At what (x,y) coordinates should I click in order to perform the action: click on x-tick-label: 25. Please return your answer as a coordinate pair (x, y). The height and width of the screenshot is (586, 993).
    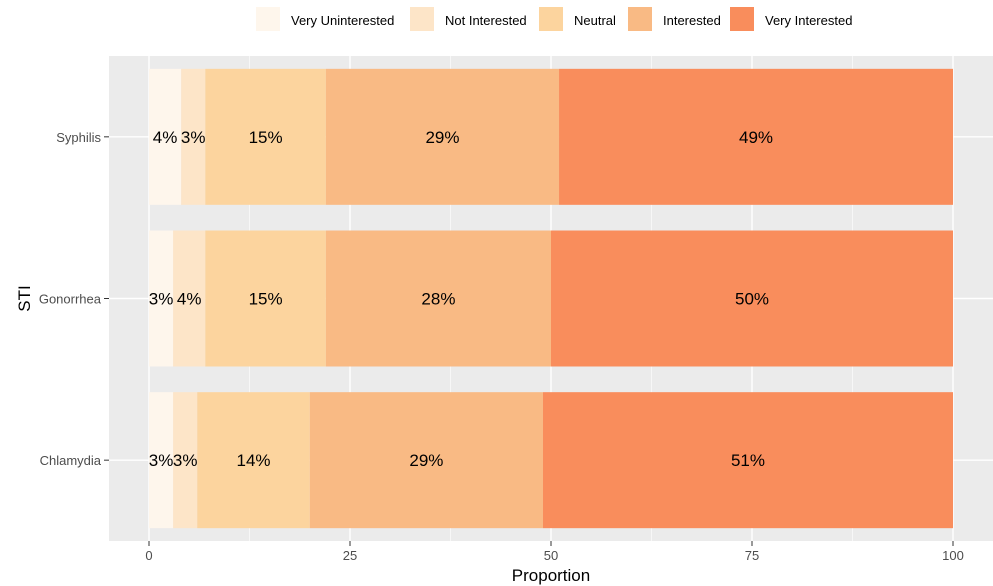
    Looking at the image, I should click on (350, 555).